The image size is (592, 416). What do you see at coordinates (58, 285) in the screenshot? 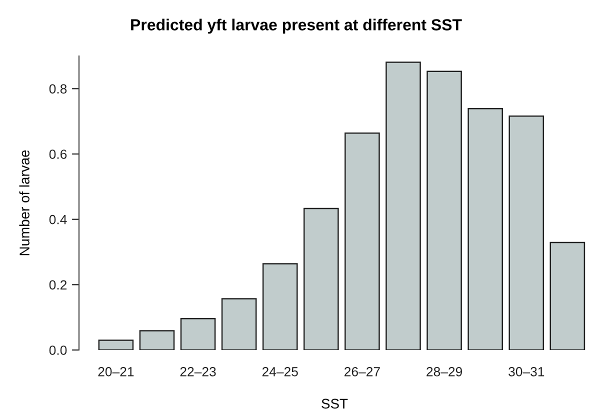
I see `y-tick-label: 0.2` at bounding box center [58, 285].